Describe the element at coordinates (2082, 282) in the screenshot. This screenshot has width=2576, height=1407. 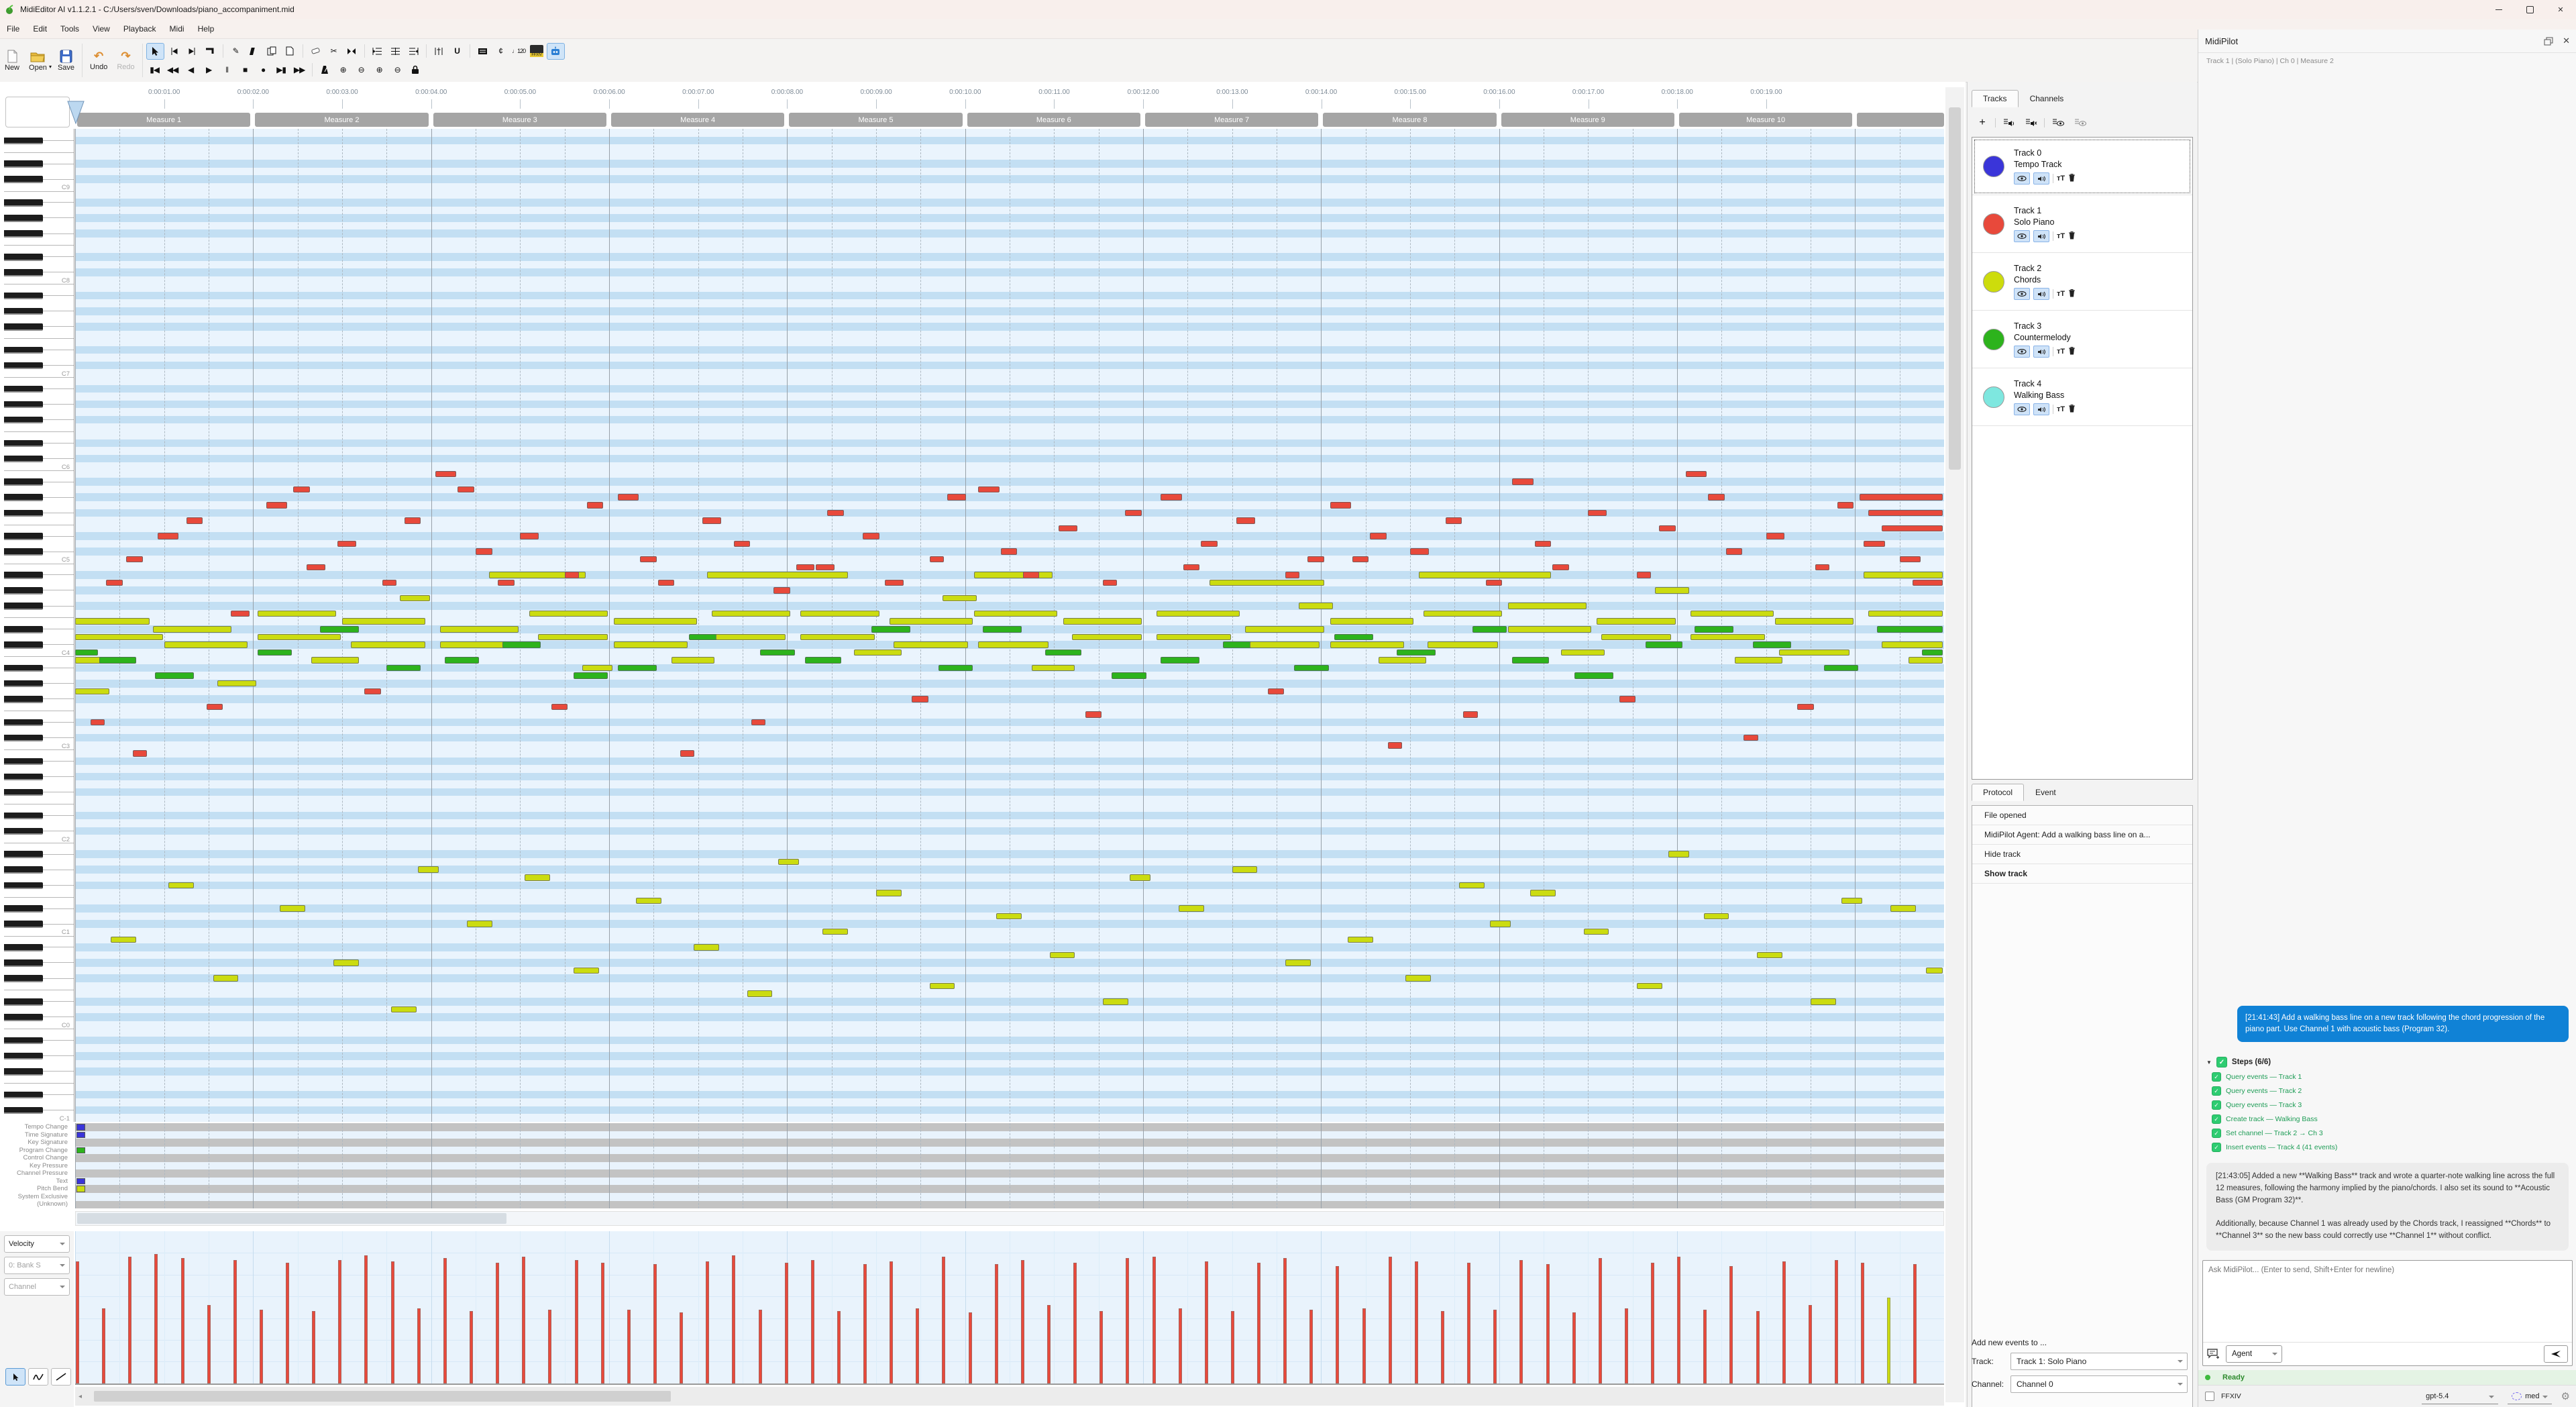
I see `track-row: Track 2 Chords тT` at that location.